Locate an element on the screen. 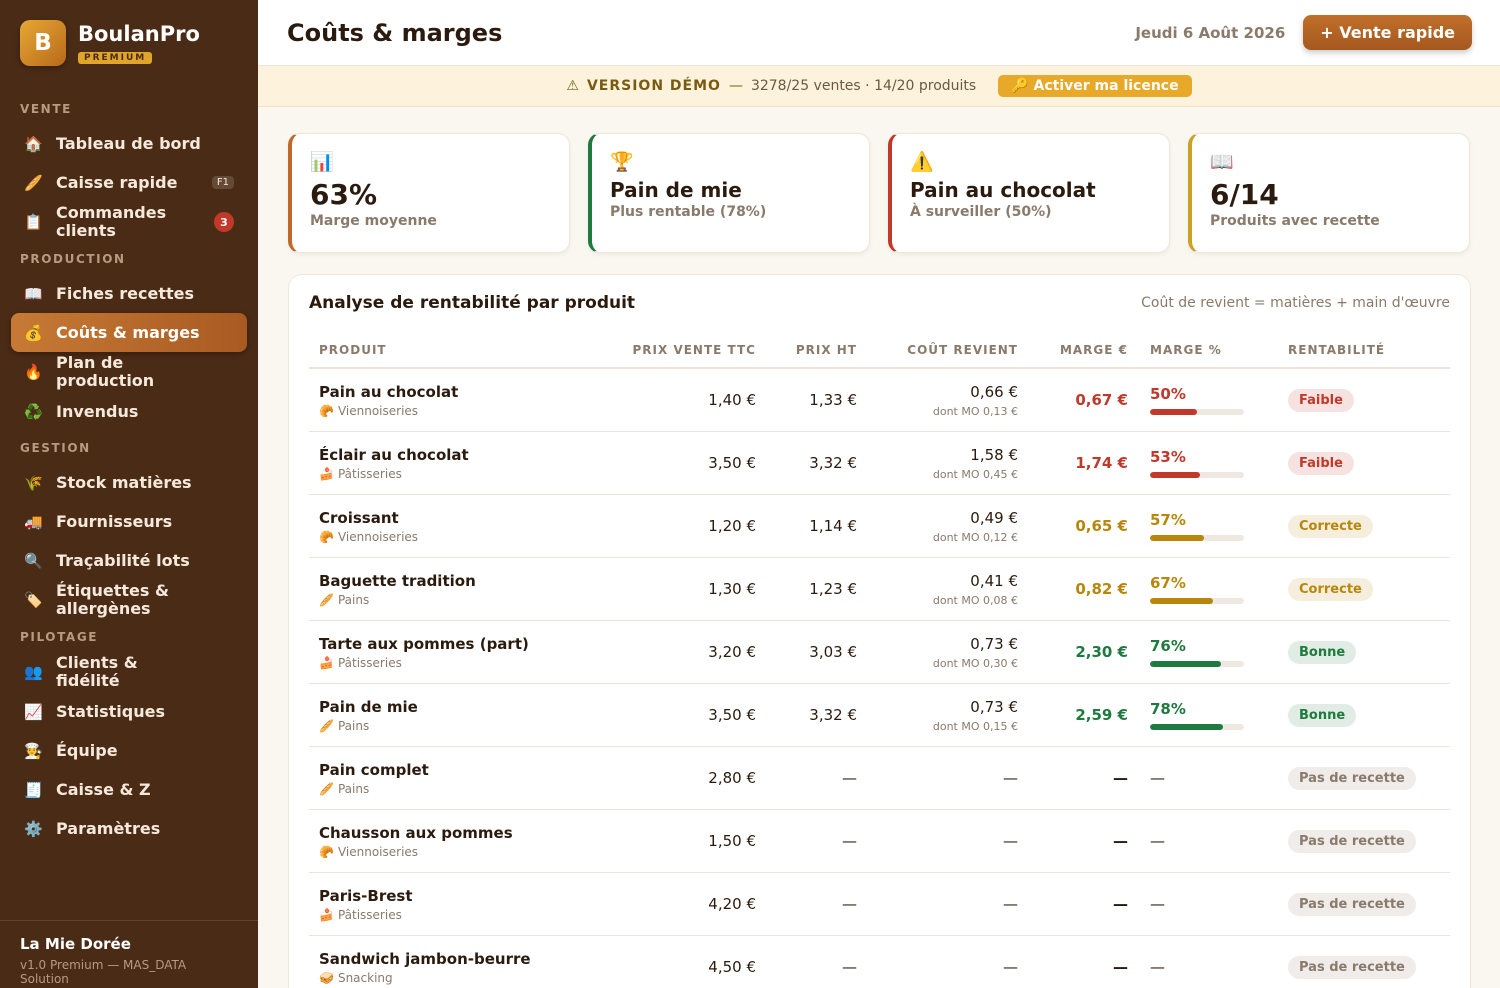 Image resolution: width=1500 pixels, height=988 pixels. margin-bar is located at coordinates (1181, 601).